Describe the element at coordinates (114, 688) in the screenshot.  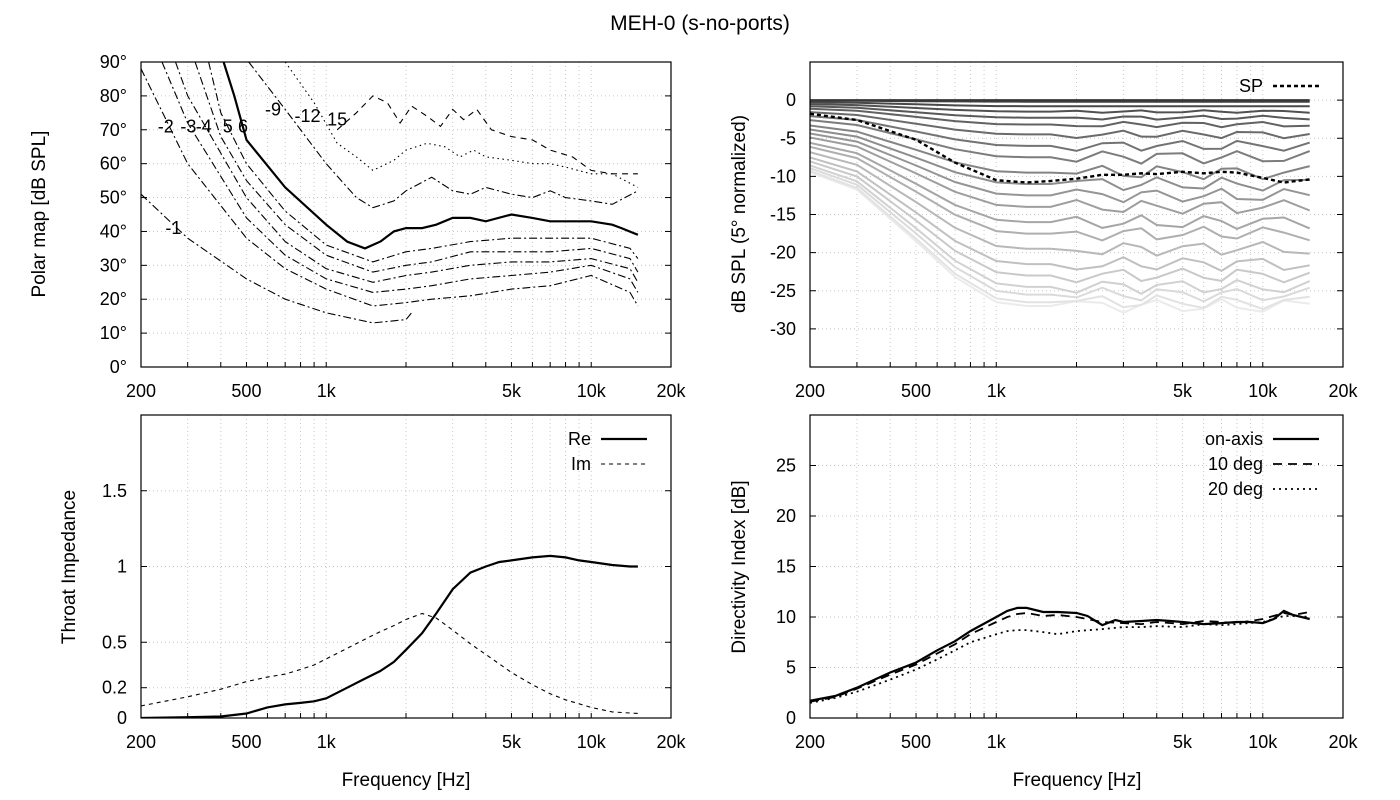
I see `y-tick-label: 0.2` at that location.